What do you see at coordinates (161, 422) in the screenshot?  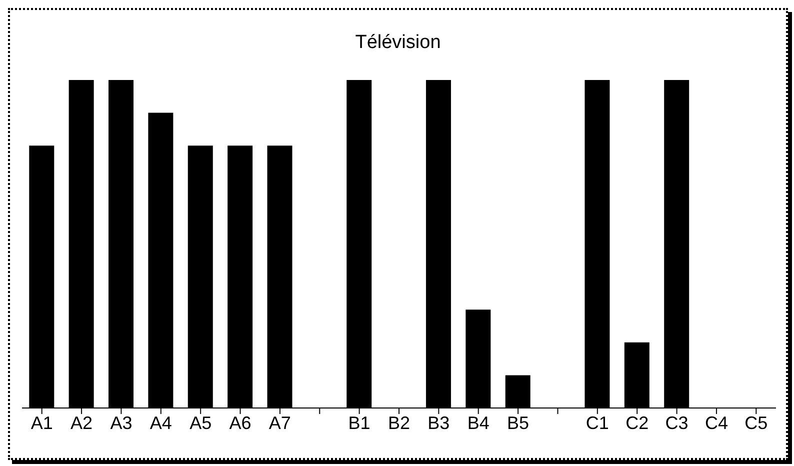 I see `x-tick-label: A4` at bounding box center [161, 422].